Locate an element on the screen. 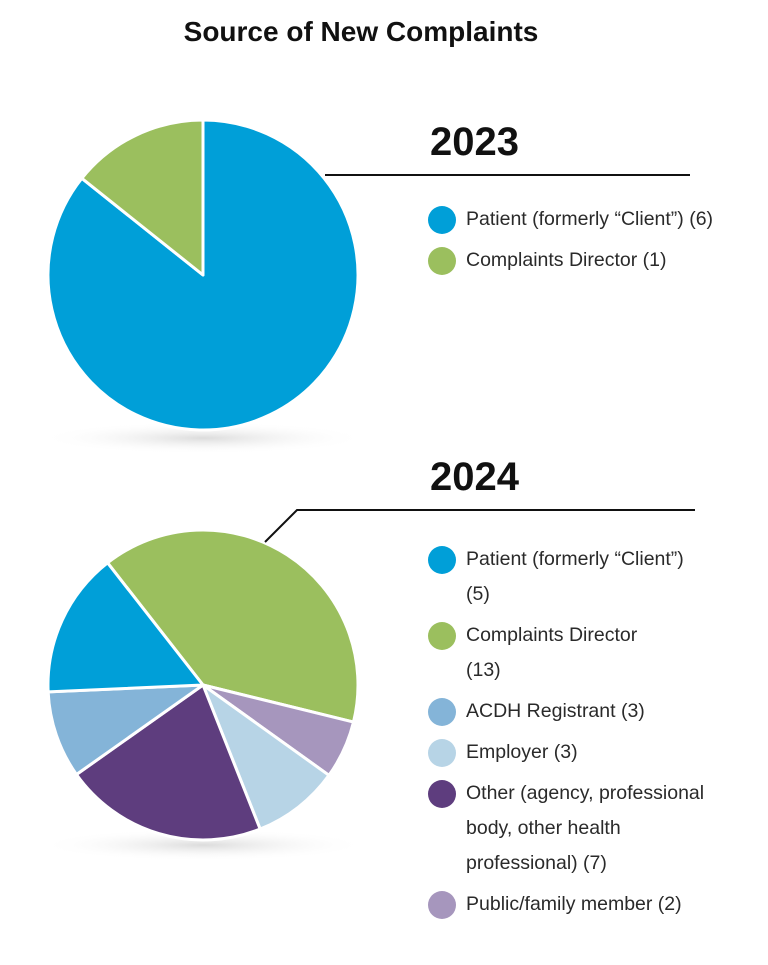 This screenshot has width=768, height=965. legend-item: Complaints Director (1) is located at coordinates (583, 260).